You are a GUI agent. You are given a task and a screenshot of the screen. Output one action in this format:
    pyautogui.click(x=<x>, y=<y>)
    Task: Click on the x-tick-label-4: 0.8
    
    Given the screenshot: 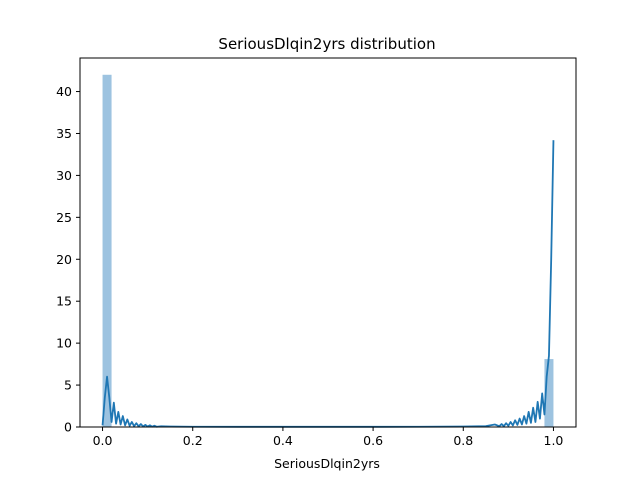 What is the action you would take?
    pyautogui.click(x=463, y=440)
    